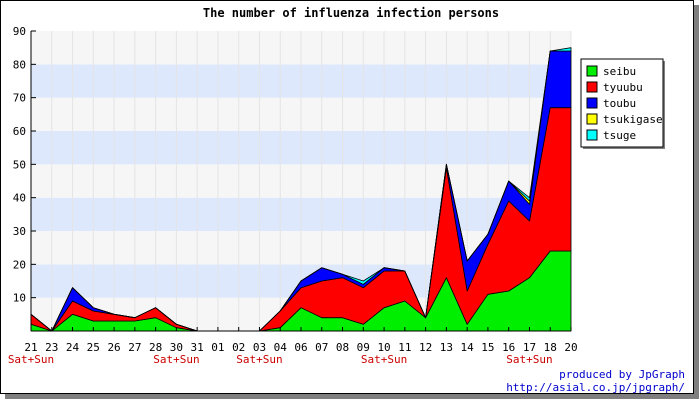  What do you see at coordinates (508, 347) in the screenshot?
I see `x-tick-label: 16` at bounding box center [508, 347].